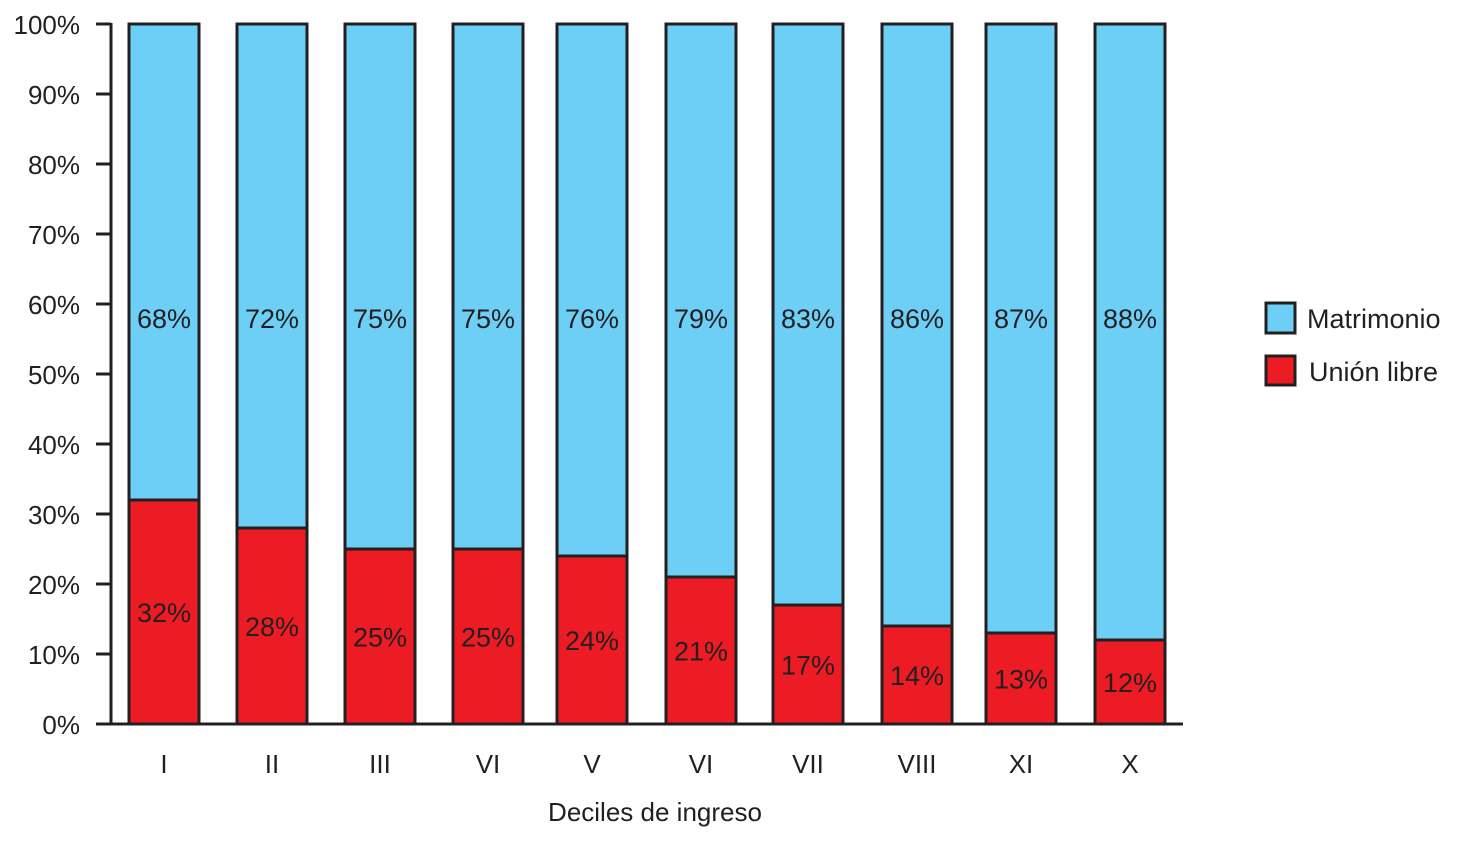 Image resolution: width=1471 pixels, height=844 pixels. What do you see at coordinates (592, 764) in the screenshot?
I see `x-tick-label: V` at bounding box center [592, 764].